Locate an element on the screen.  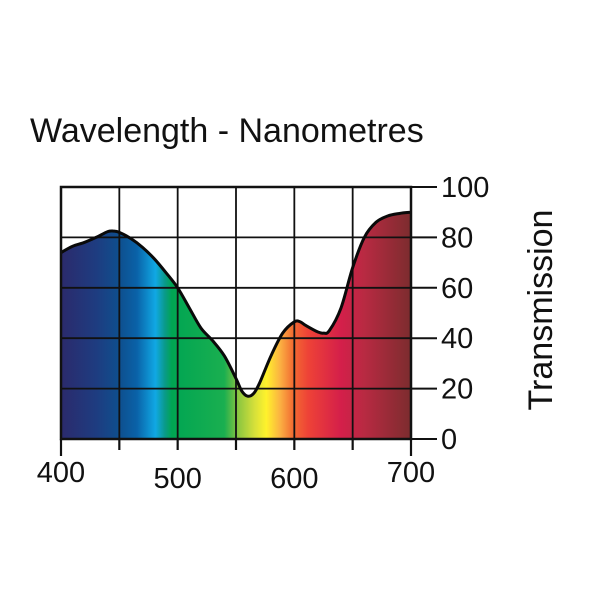
x-tick-label: 600 is located at coordinates (294, 479).